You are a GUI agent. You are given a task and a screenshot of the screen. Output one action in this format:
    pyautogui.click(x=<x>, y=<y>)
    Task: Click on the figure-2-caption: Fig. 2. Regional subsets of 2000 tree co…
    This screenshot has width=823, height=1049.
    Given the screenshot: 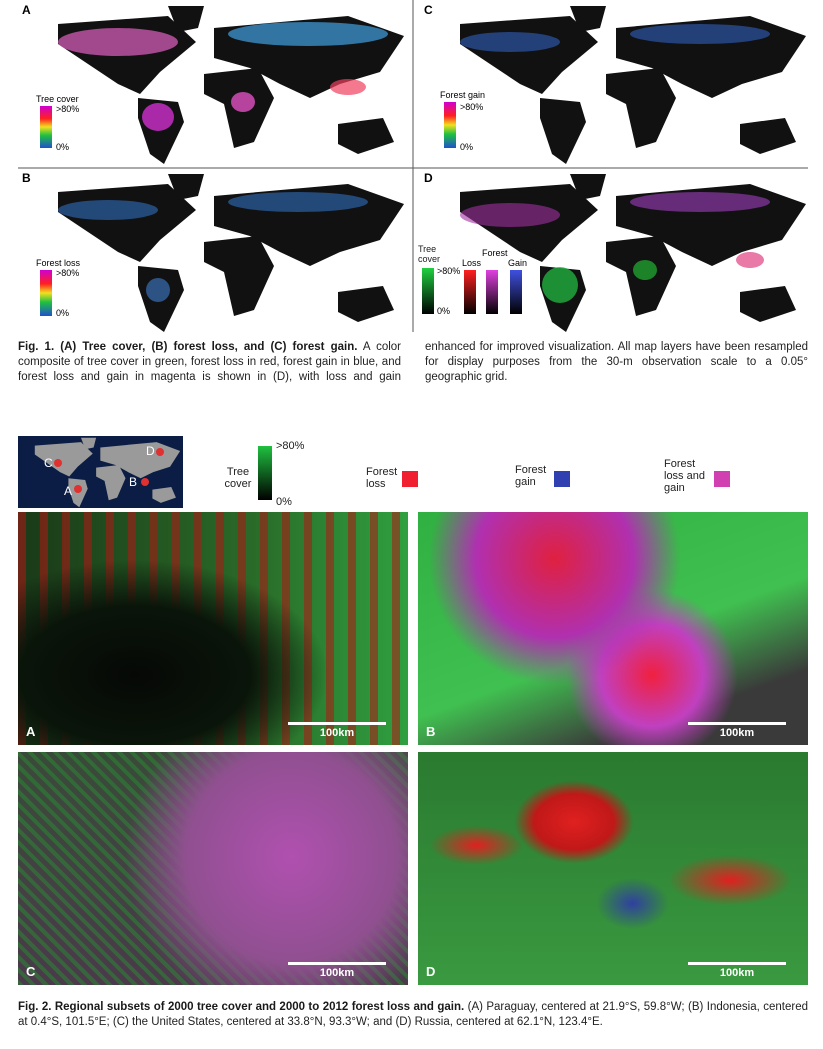 What is the action you would take?
    pyautogui.click(x=413, y=1015)
    